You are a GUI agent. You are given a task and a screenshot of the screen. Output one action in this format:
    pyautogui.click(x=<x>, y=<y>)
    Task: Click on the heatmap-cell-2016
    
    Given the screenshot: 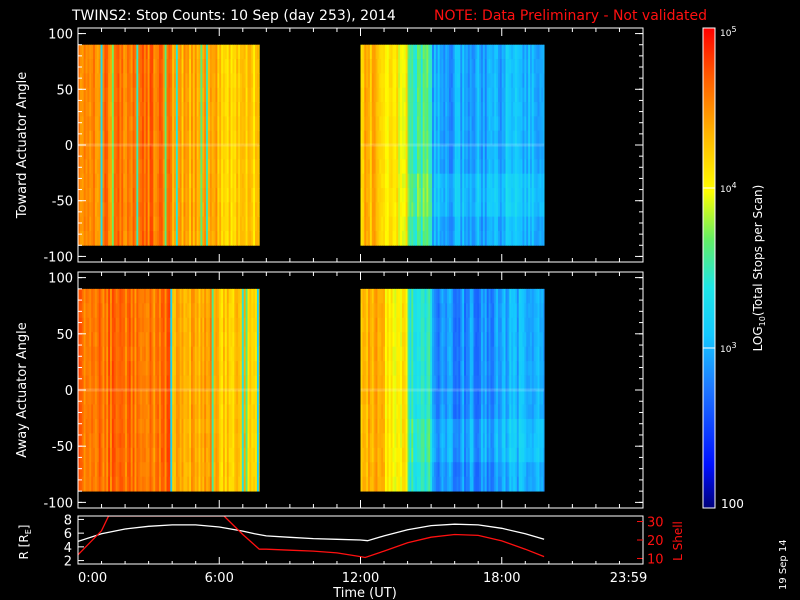 What is the action you would take?
    pyautogui.click(x=450, y=52)
    